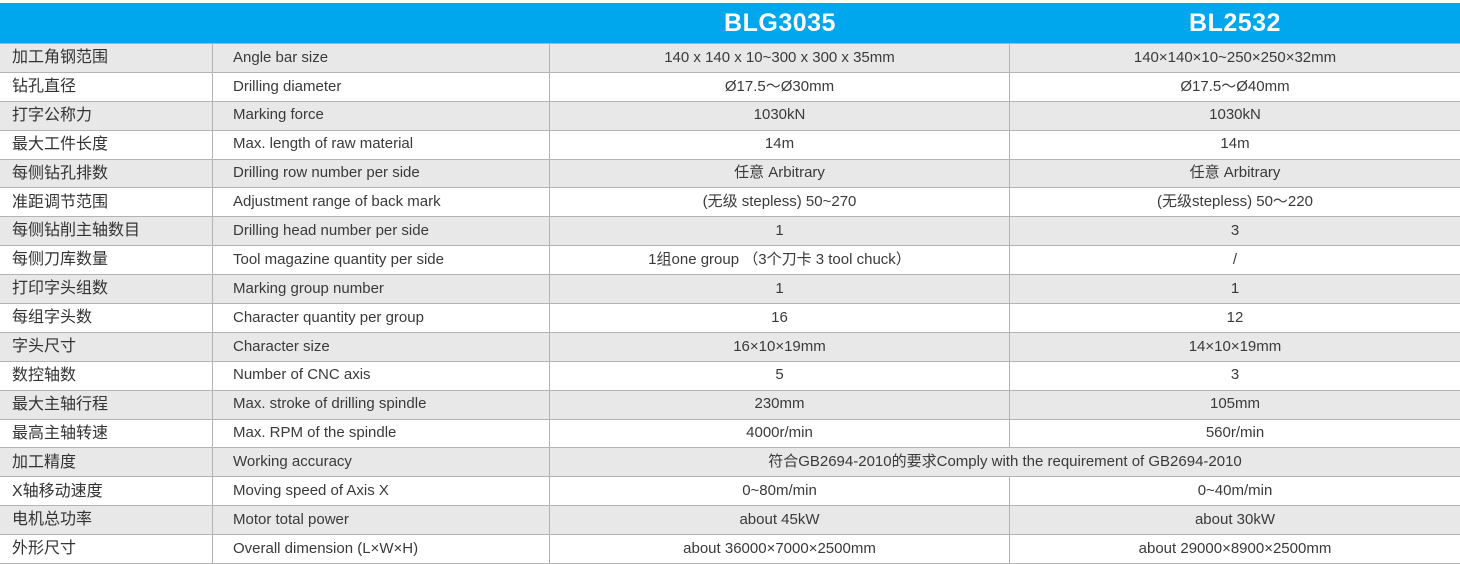 The image size is (1460, 564). I want to click on spec-label-en: Motor total power, so click(381, 520).